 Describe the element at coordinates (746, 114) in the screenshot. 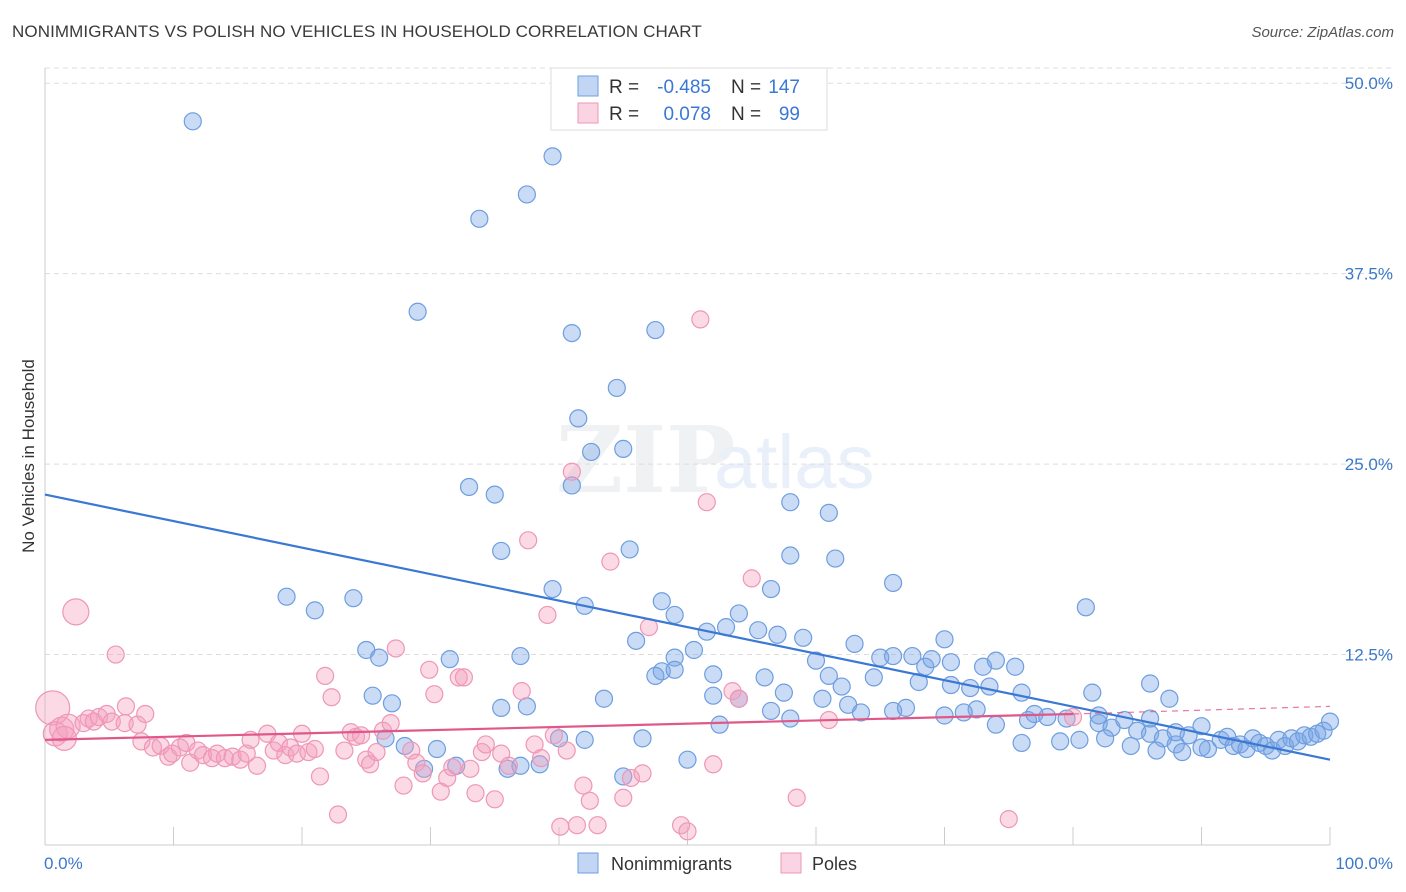

I see `legend-n-label-2: N =` at that location.